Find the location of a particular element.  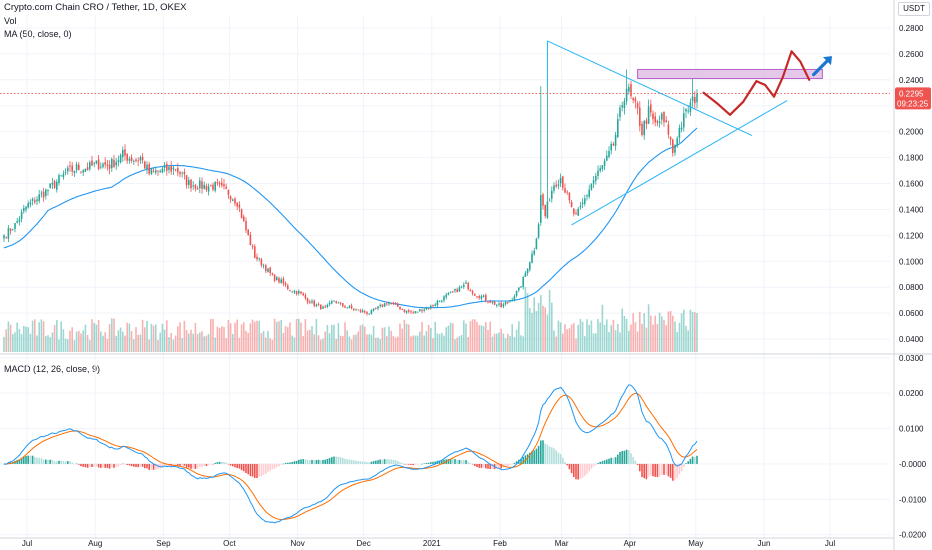

price-badge-bg is located at coordinates (913, 98).